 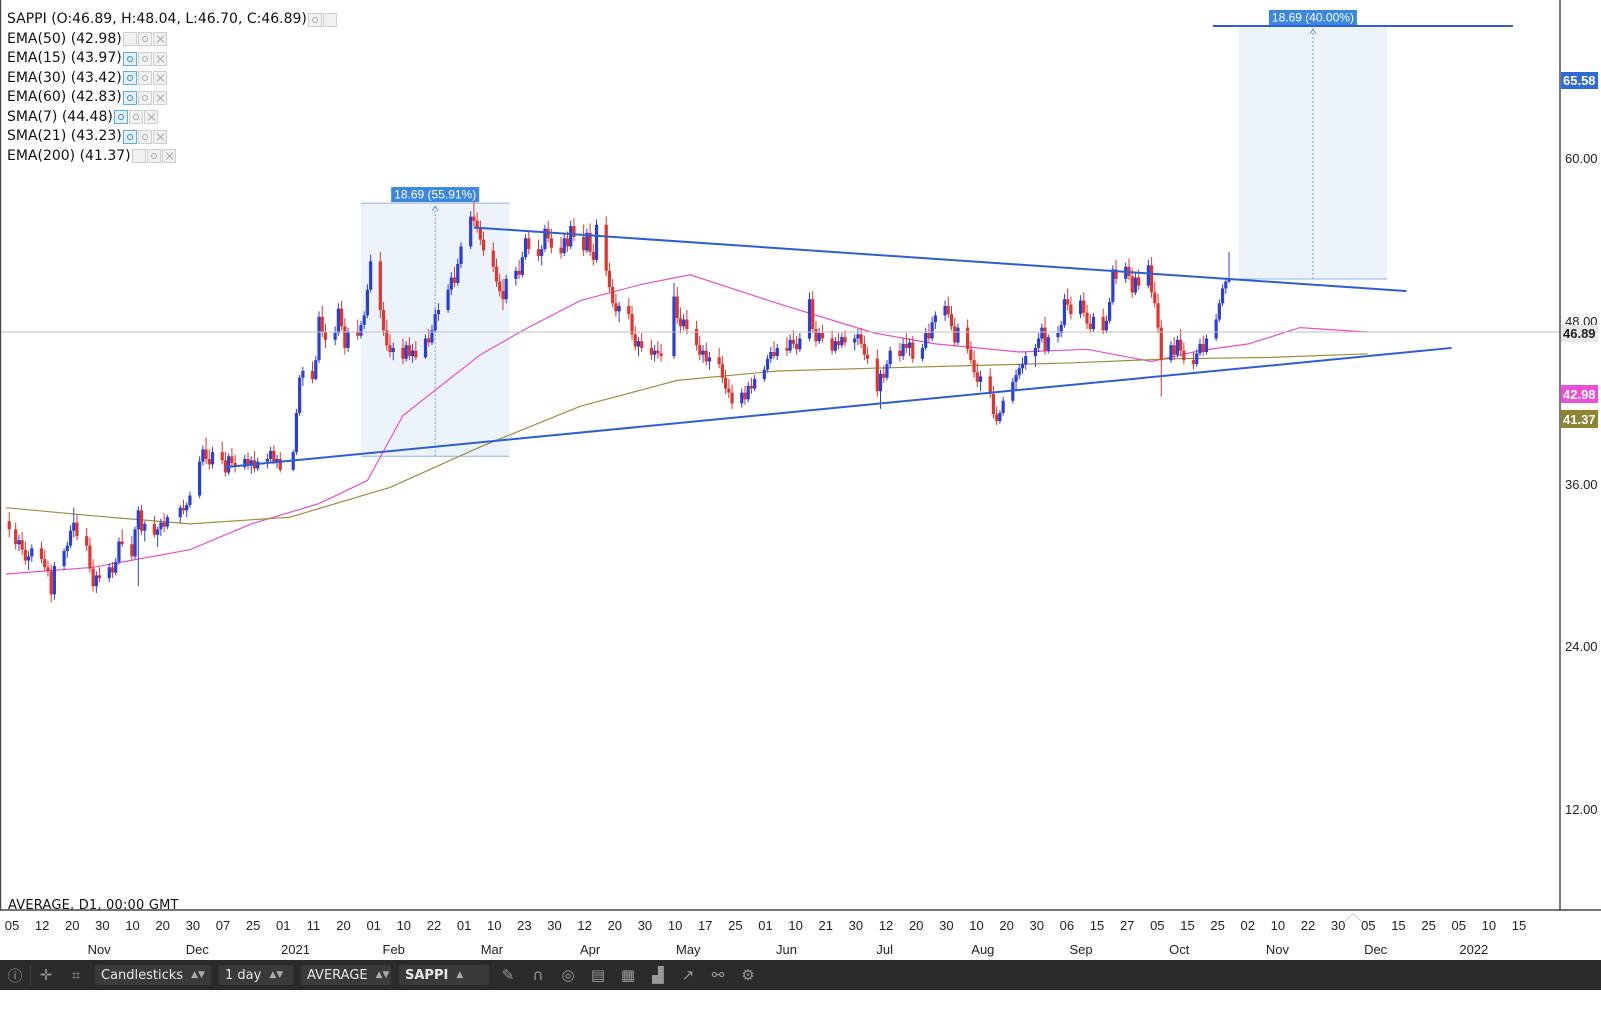 What do you see at coordinates (1338, 925) in the screenshot?
I see `day-tick-label: 30` at bounding box center [1338, 925].